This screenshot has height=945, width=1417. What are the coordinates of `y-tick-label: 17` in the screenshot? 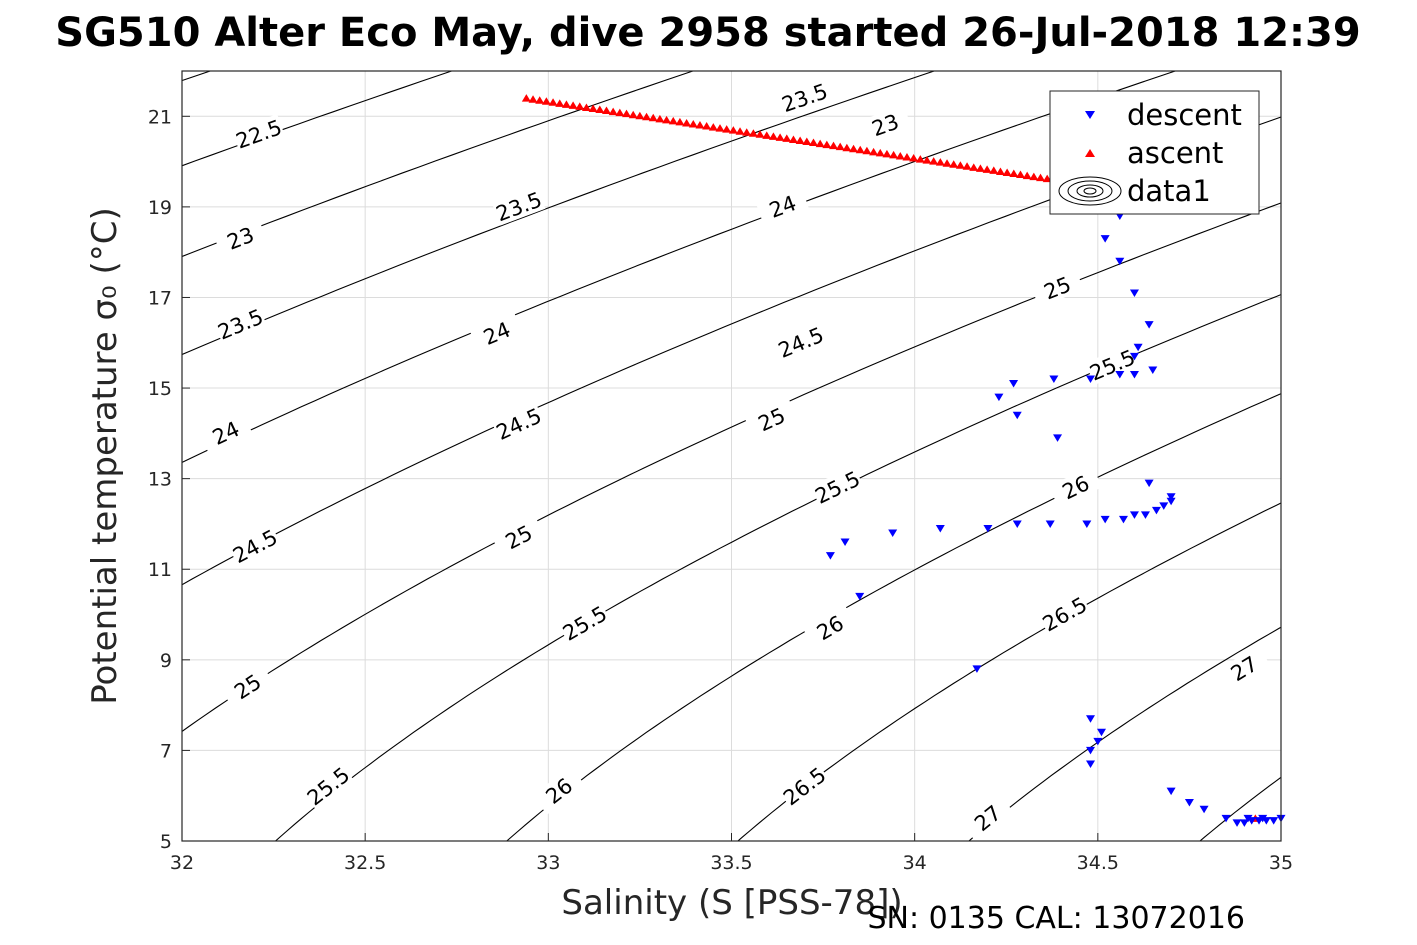 It's located at (160, 298).